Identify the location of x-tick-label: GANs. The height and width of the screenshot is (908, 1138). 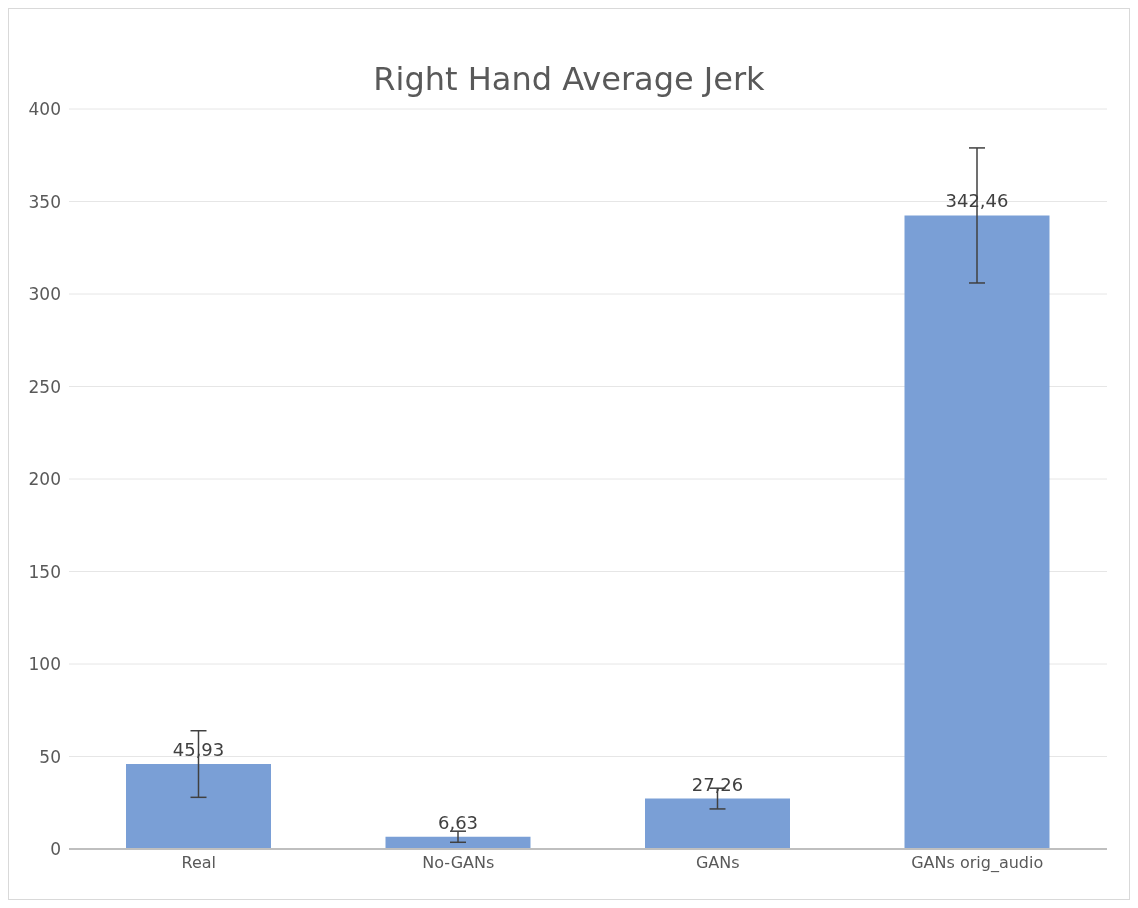
(717, 863).